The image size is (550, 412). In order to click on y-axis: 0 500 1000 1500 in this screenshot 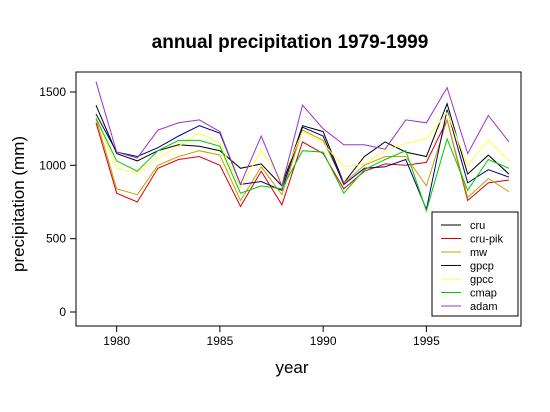, I will do `click(57, 202)`.